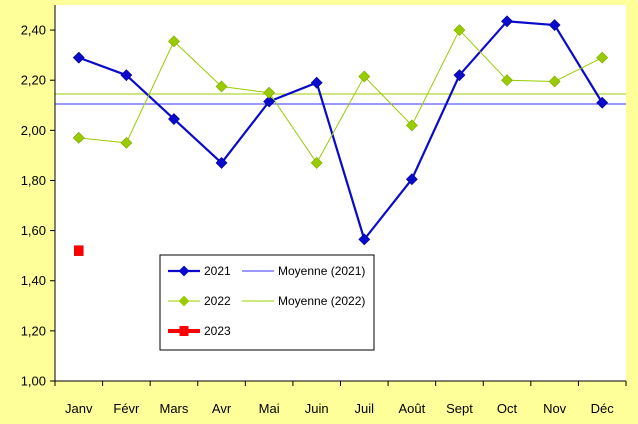  I want to click on x-tick-label: Févr, so click(126, 408).